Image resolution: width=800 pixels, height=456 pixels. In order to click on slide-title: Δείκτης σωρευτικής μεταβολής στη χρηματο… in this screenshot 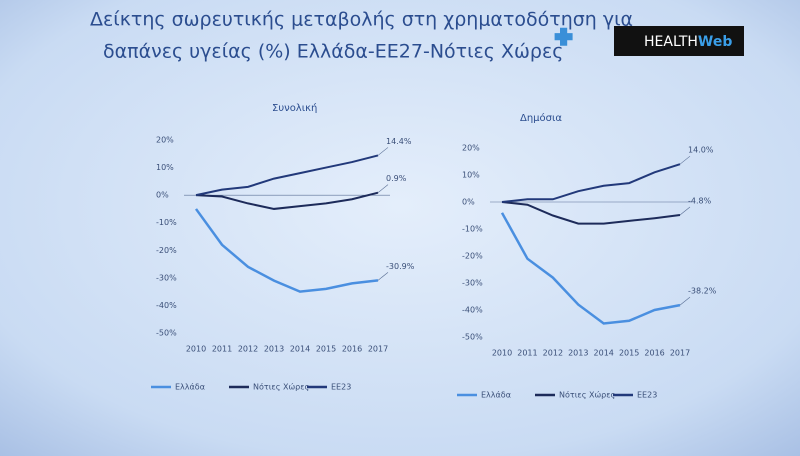, I will do `click(361, 20)`.